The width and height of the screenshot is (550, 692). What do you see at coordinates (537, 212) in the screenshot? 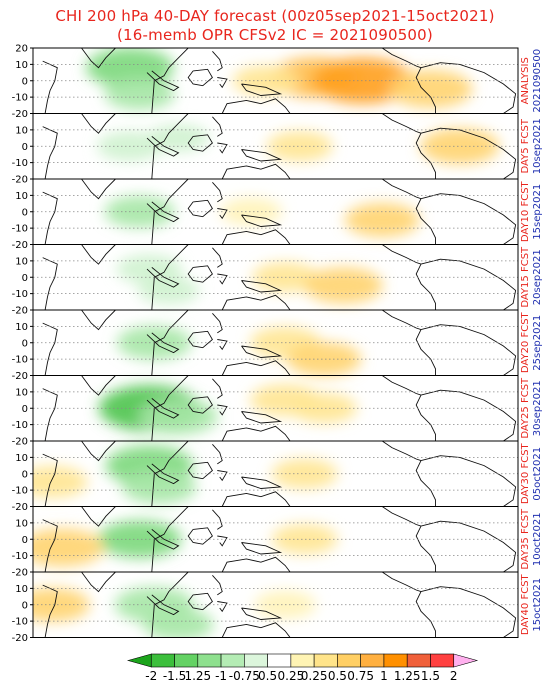
I see `panel-label-bottom: 15sep2021` at bounding box center [537, 212].